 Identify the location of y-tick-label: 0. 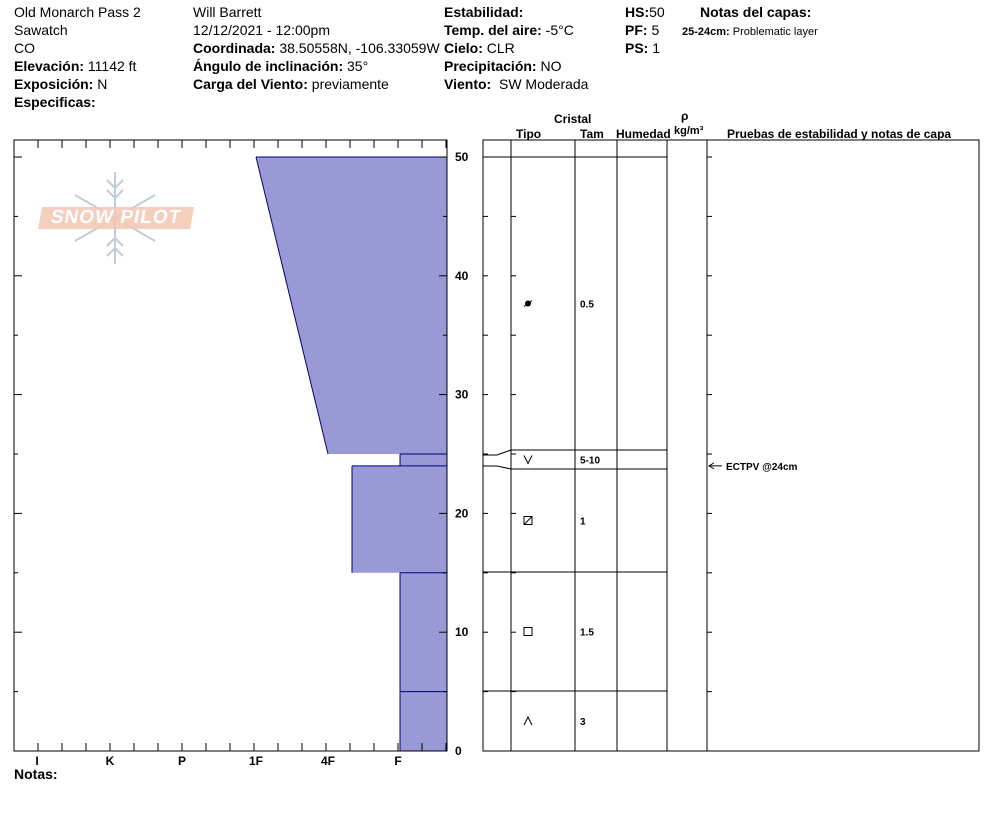
(458, 751).